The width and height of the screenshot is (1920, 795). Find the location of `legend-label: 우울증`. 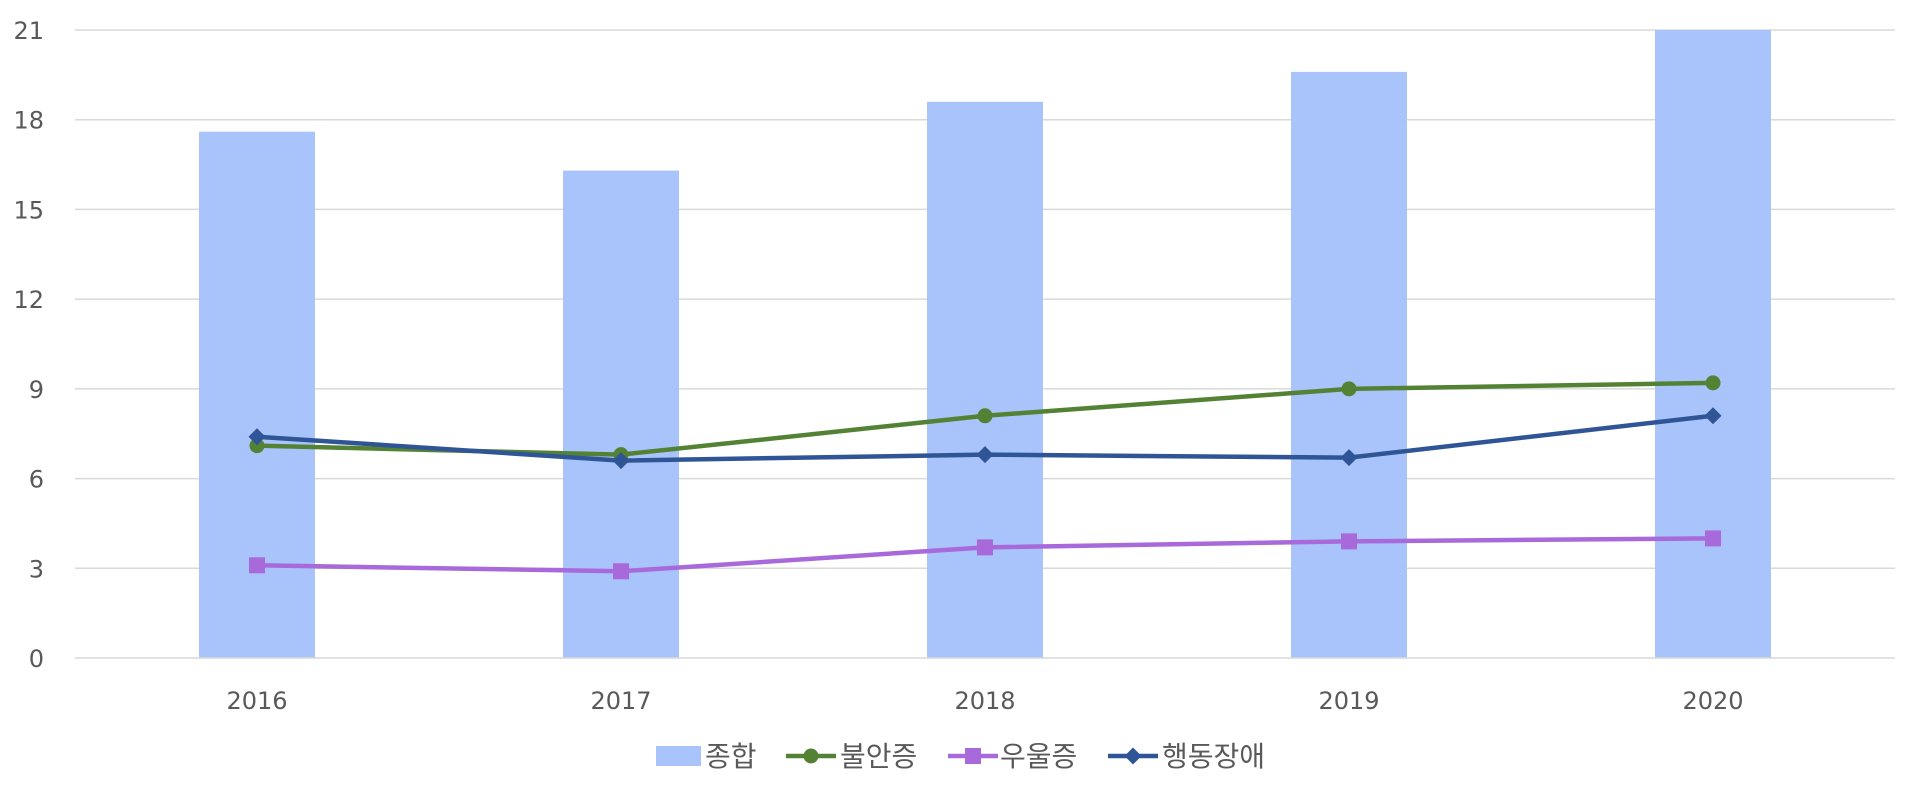

legend-label: 우울증 is located at coordinates (1038, 756).